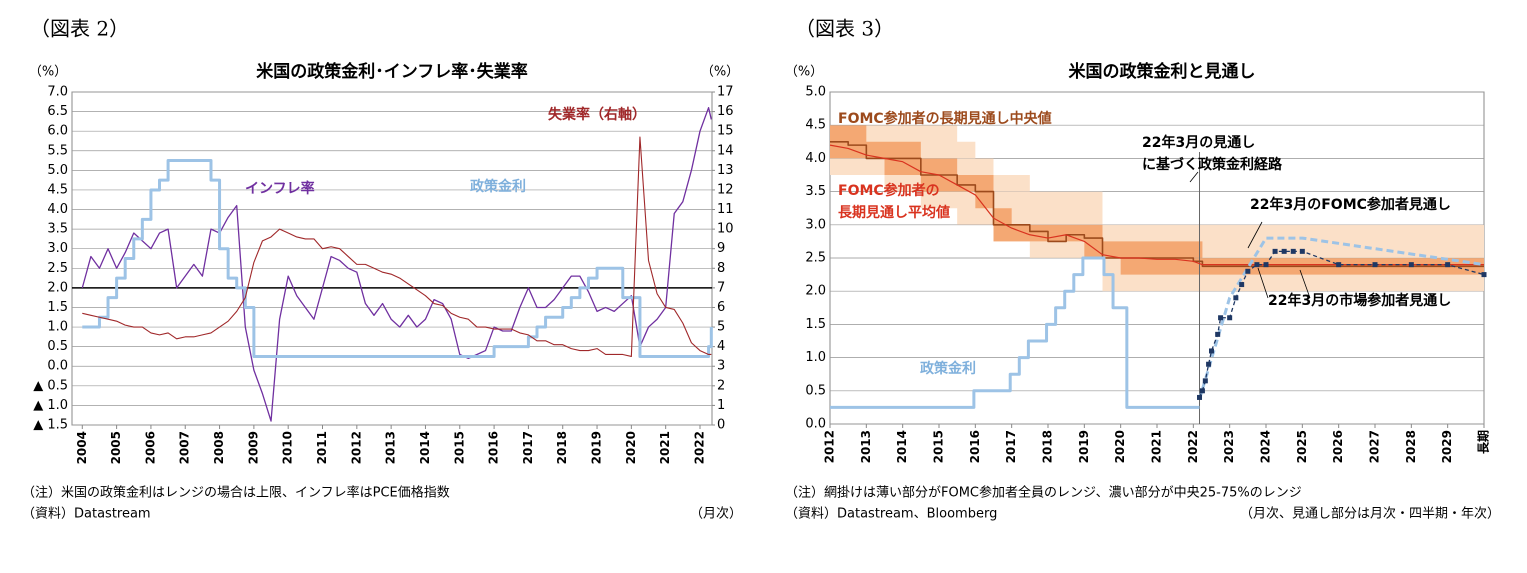 This screenshot has width=1527, height=573. Describe the element at coordinates (721, 425) in the screenshot. I see `y2-tick-label: 0` at that location.